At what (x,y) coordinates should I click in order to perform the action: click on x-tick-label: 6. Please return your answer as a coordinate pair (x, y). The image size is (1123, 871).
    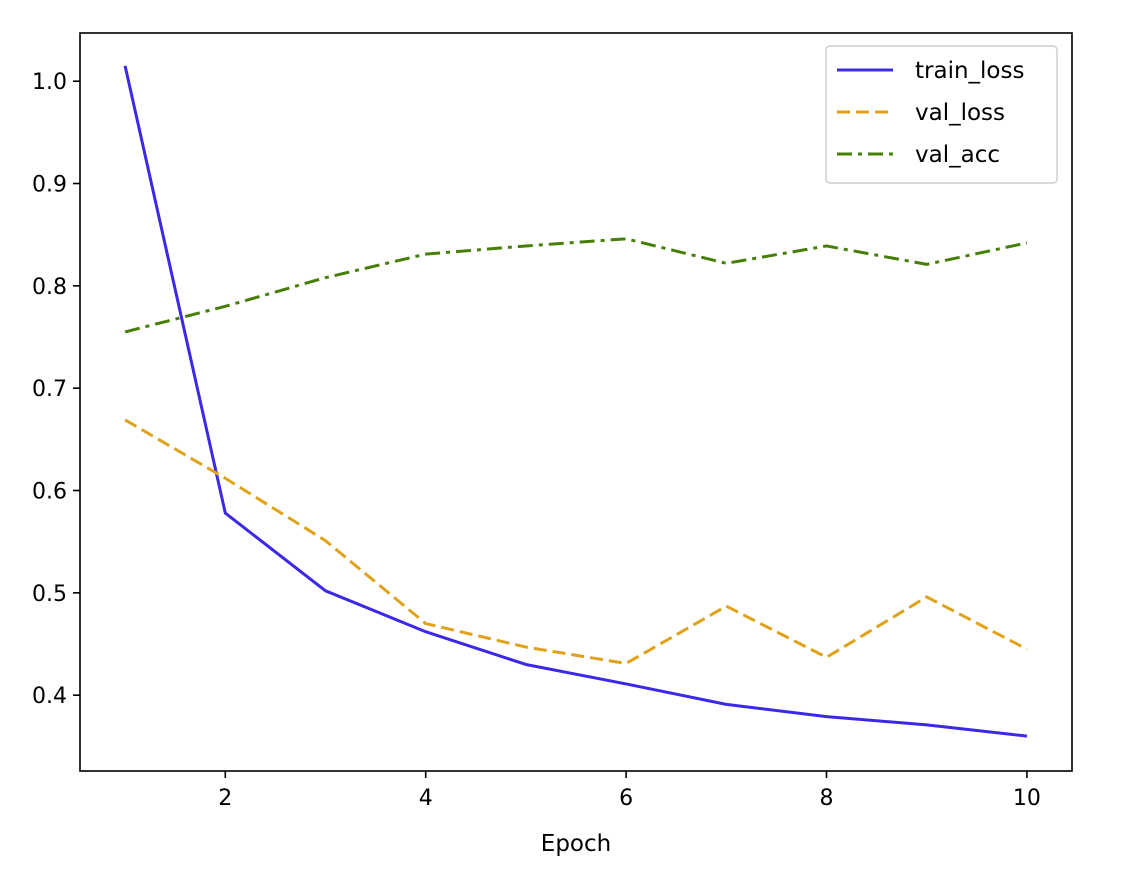
    Looking at the image, I should click on (626, 798).